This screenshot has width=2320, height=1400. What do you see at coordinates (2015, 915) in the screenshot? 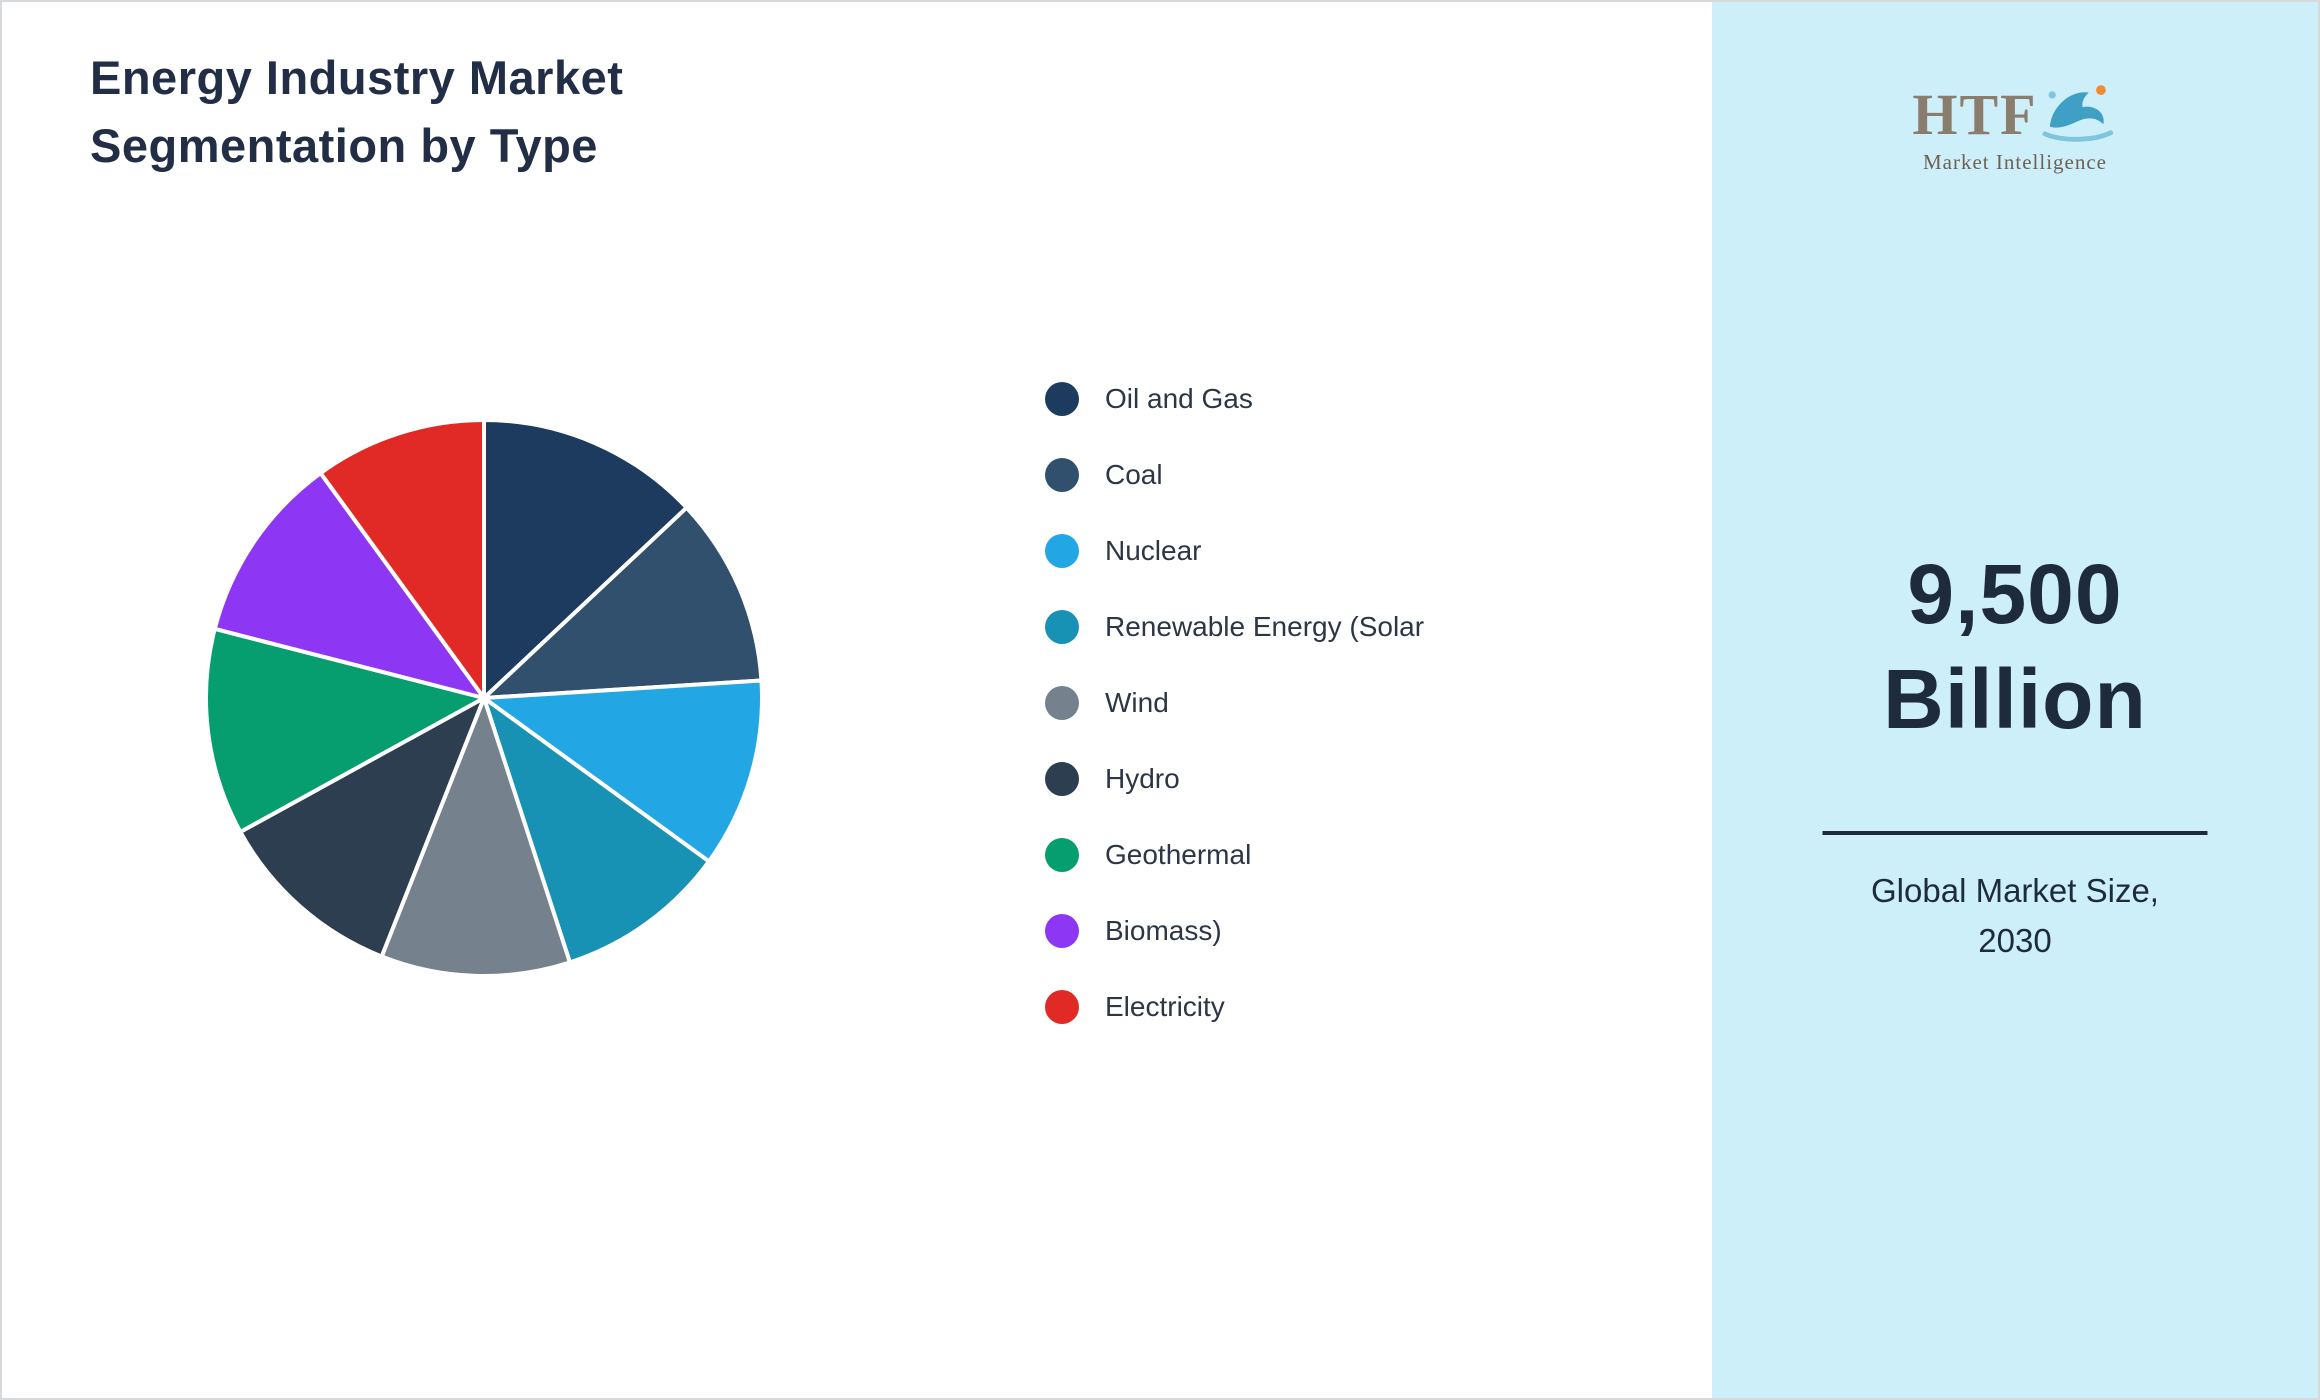
I see `market-size-caption: Global Market Size, 2030` at bounding box center [2015, 915].